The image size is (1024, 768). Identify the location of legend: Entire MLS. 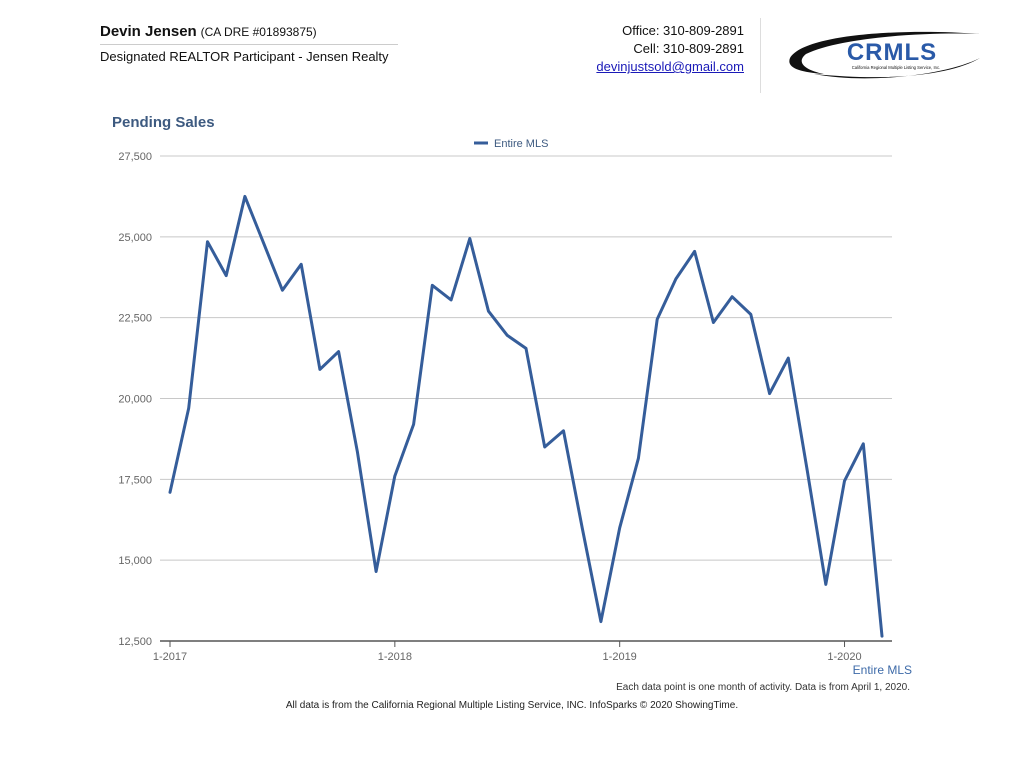
(511, 144).